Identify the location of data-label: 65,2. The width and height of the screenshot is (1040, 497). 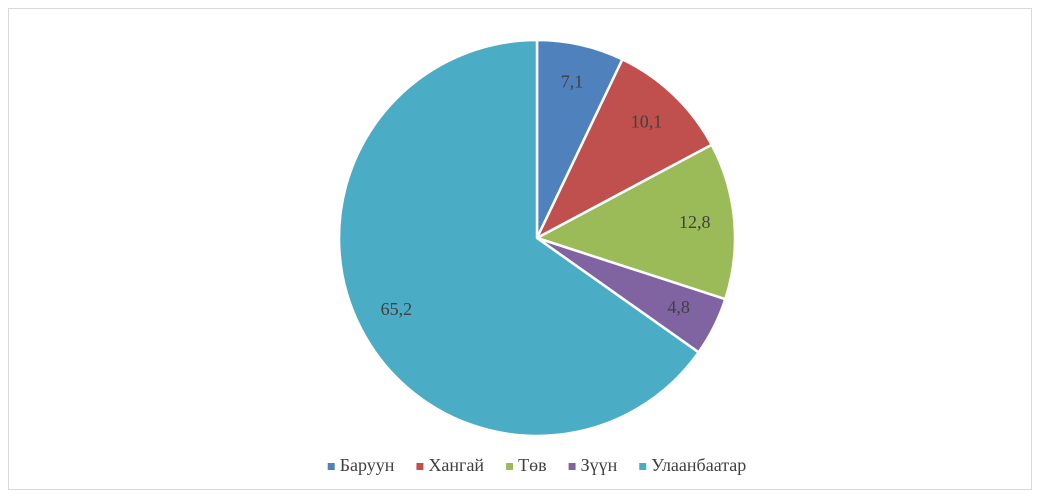
(397, 309).